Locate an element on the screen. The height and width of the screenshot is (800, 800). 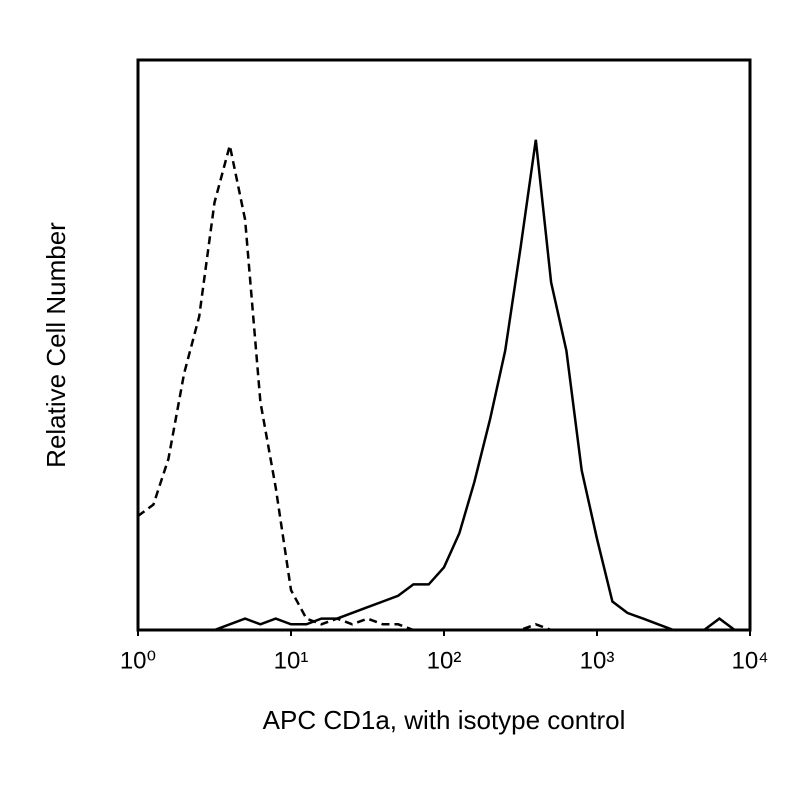
x-tick-label: 10⁰ is located at coordinates (138, 660).